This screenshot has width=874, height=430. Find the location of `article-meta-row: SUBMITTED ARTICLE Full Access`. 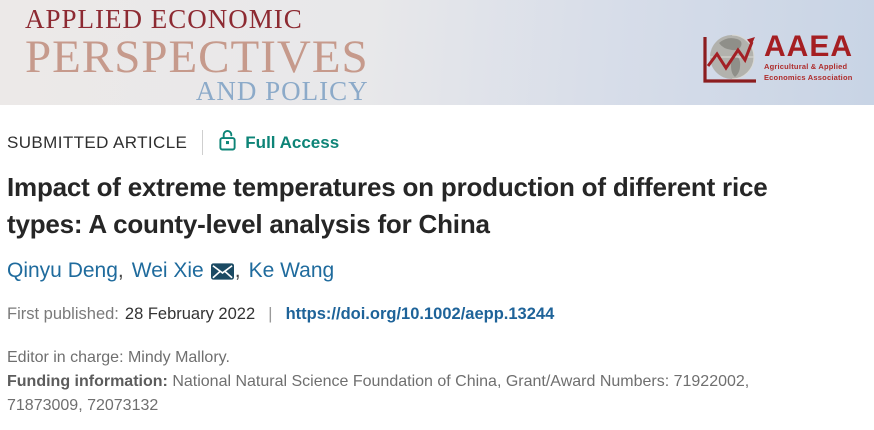

article-meta-row: SUBMITTED ARTICLE Full Access is located at coordinates (425, 142).